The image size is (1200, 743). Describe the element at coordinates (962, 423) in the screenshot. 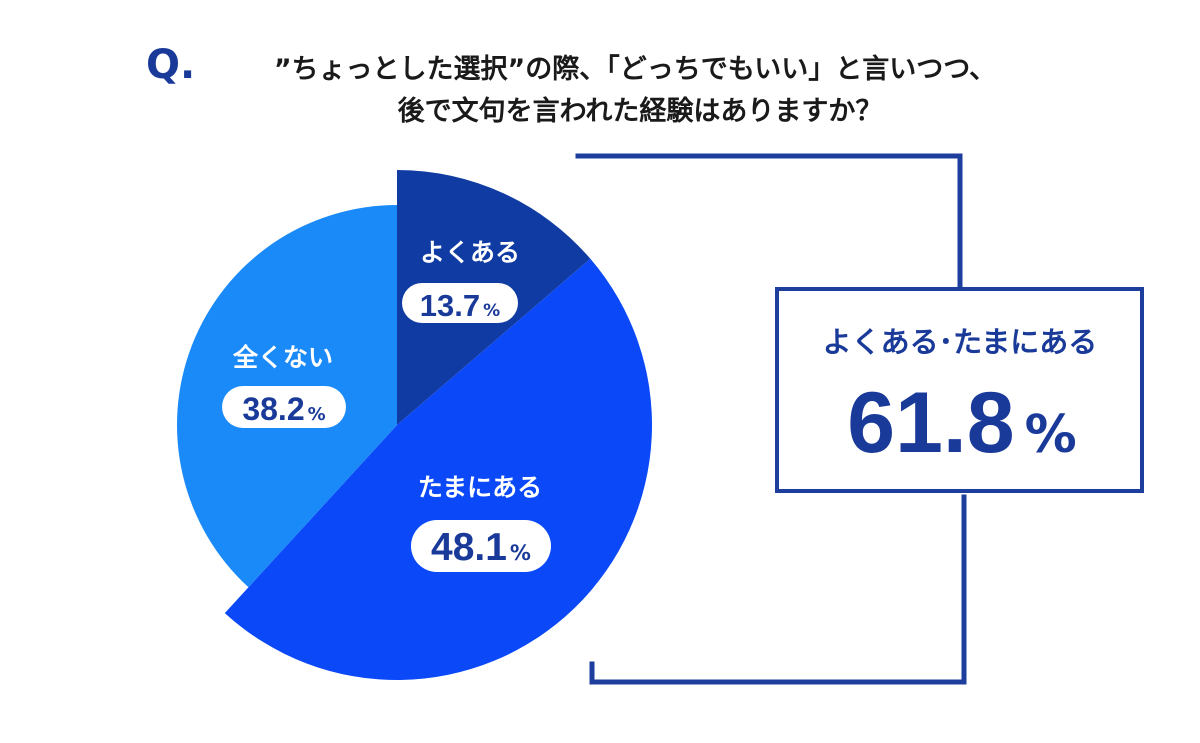

I see `summary-value: 61.8%` at that location.